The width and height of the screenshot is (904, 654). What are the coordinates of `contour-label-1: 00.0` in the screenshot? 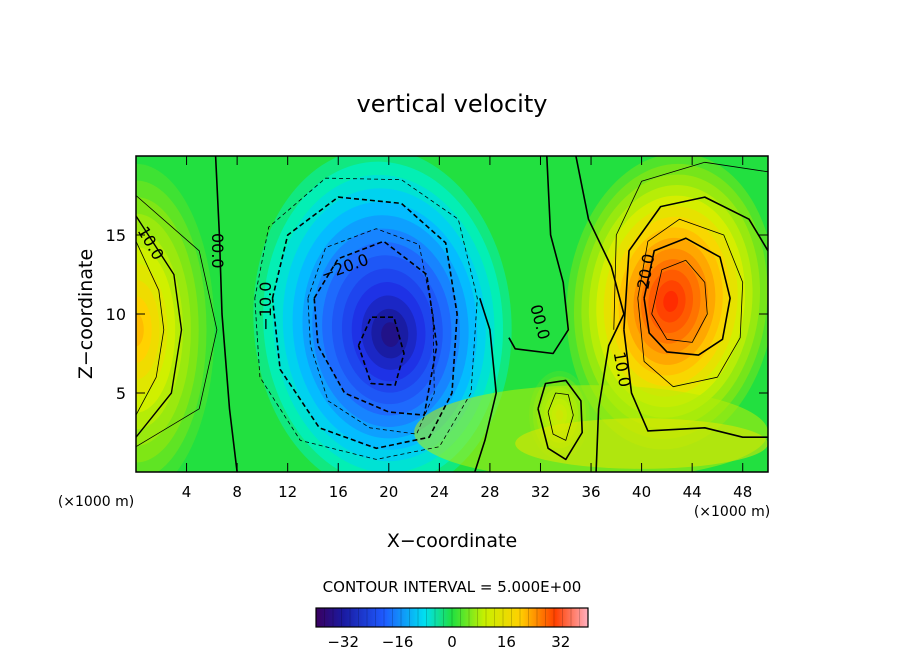 It's located at (217, 251).